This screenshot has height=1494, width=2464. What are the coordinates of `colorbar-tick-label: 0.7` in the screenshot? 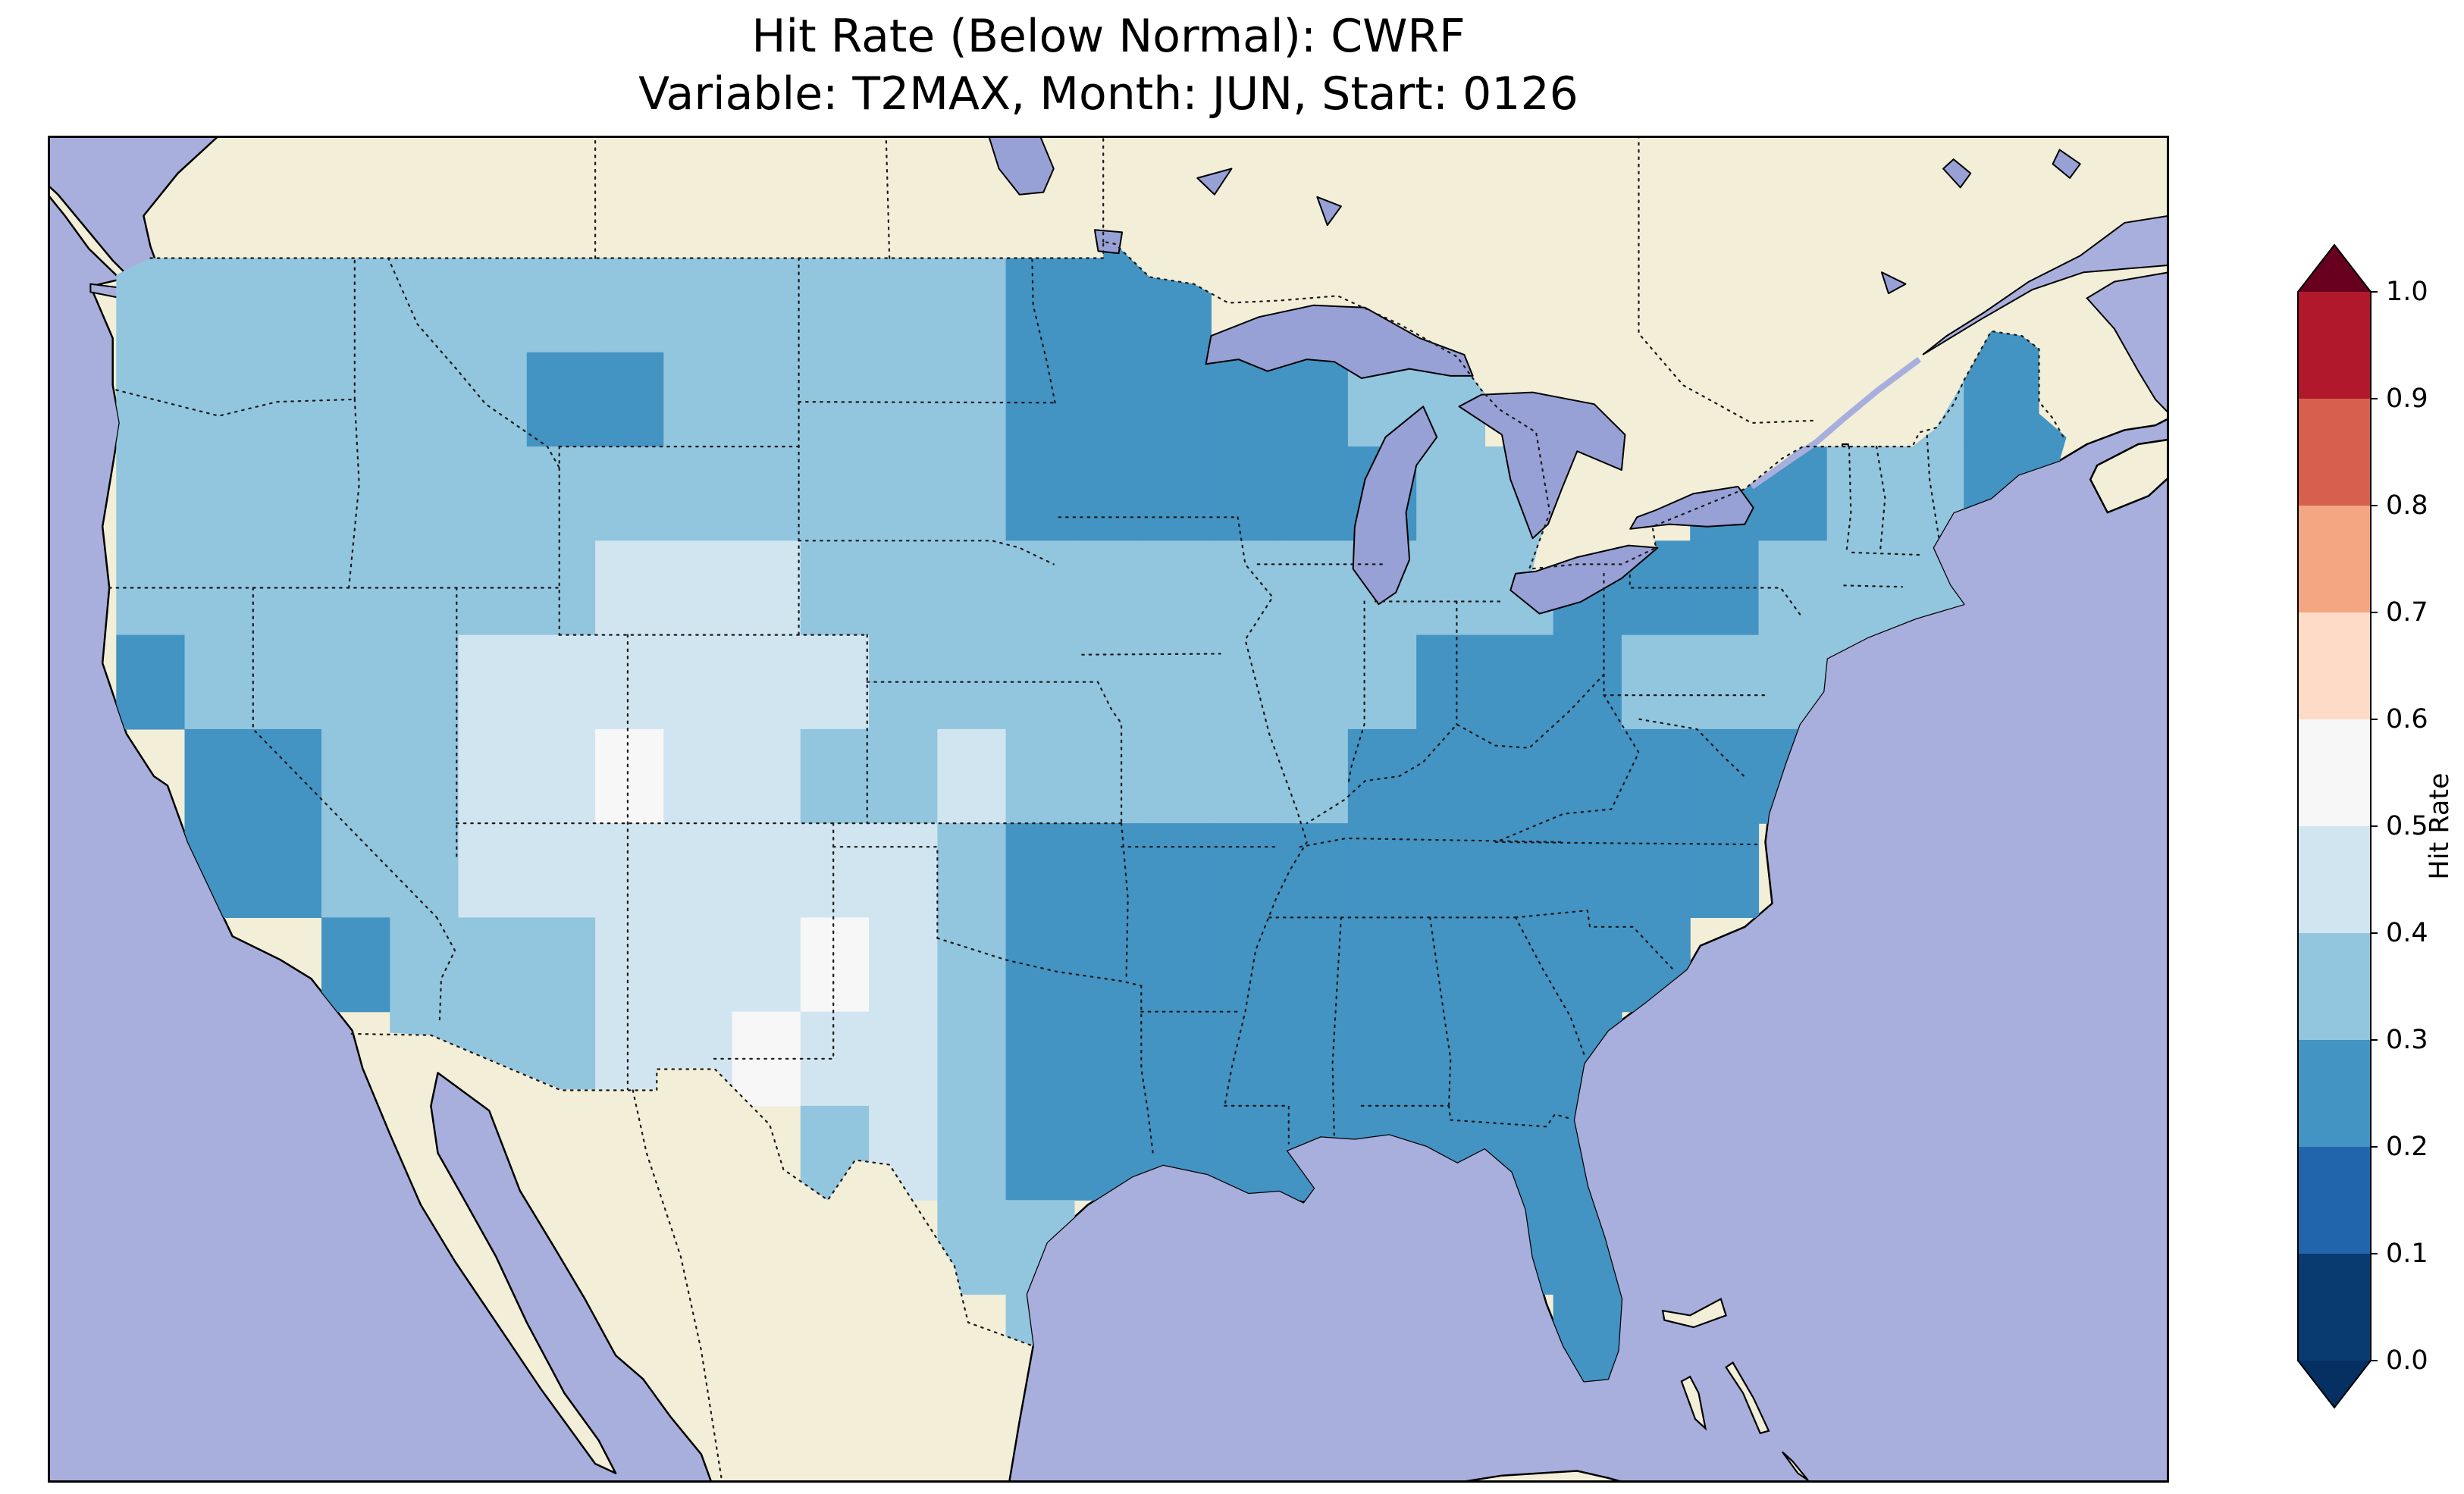 It's located at (2407, 612).